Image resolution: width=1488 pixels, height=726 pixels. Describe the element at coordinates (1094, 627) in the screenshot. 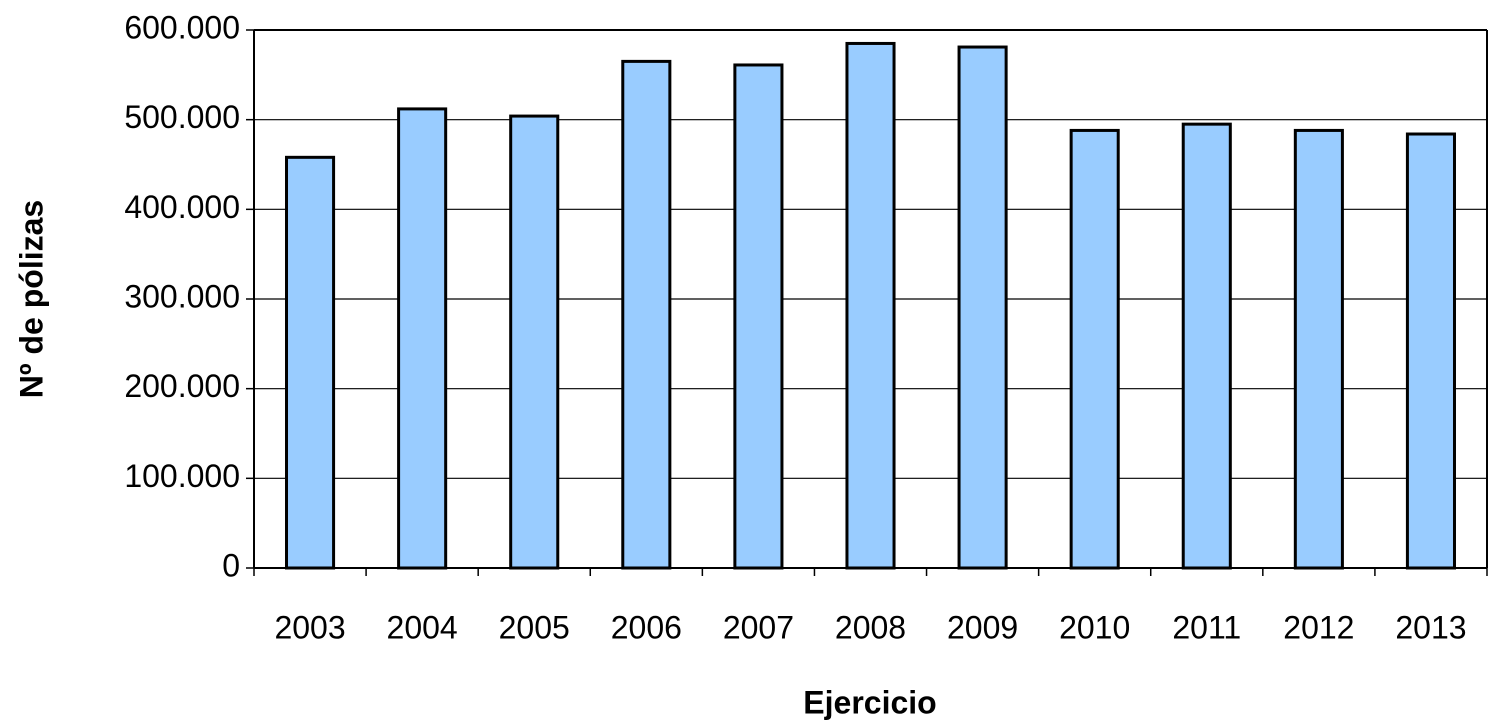

I see `x-tick-label: 2010` at that location.